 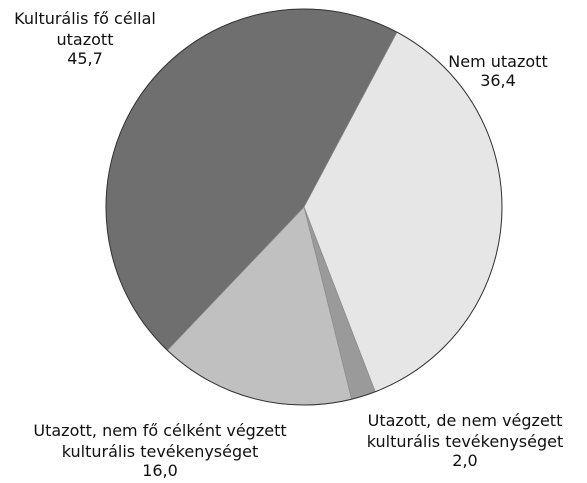 What do you see at coordinates (498, 61) in the screenshot?
I see `slice-label: Nem utazott` at bounding box center [498, 61].